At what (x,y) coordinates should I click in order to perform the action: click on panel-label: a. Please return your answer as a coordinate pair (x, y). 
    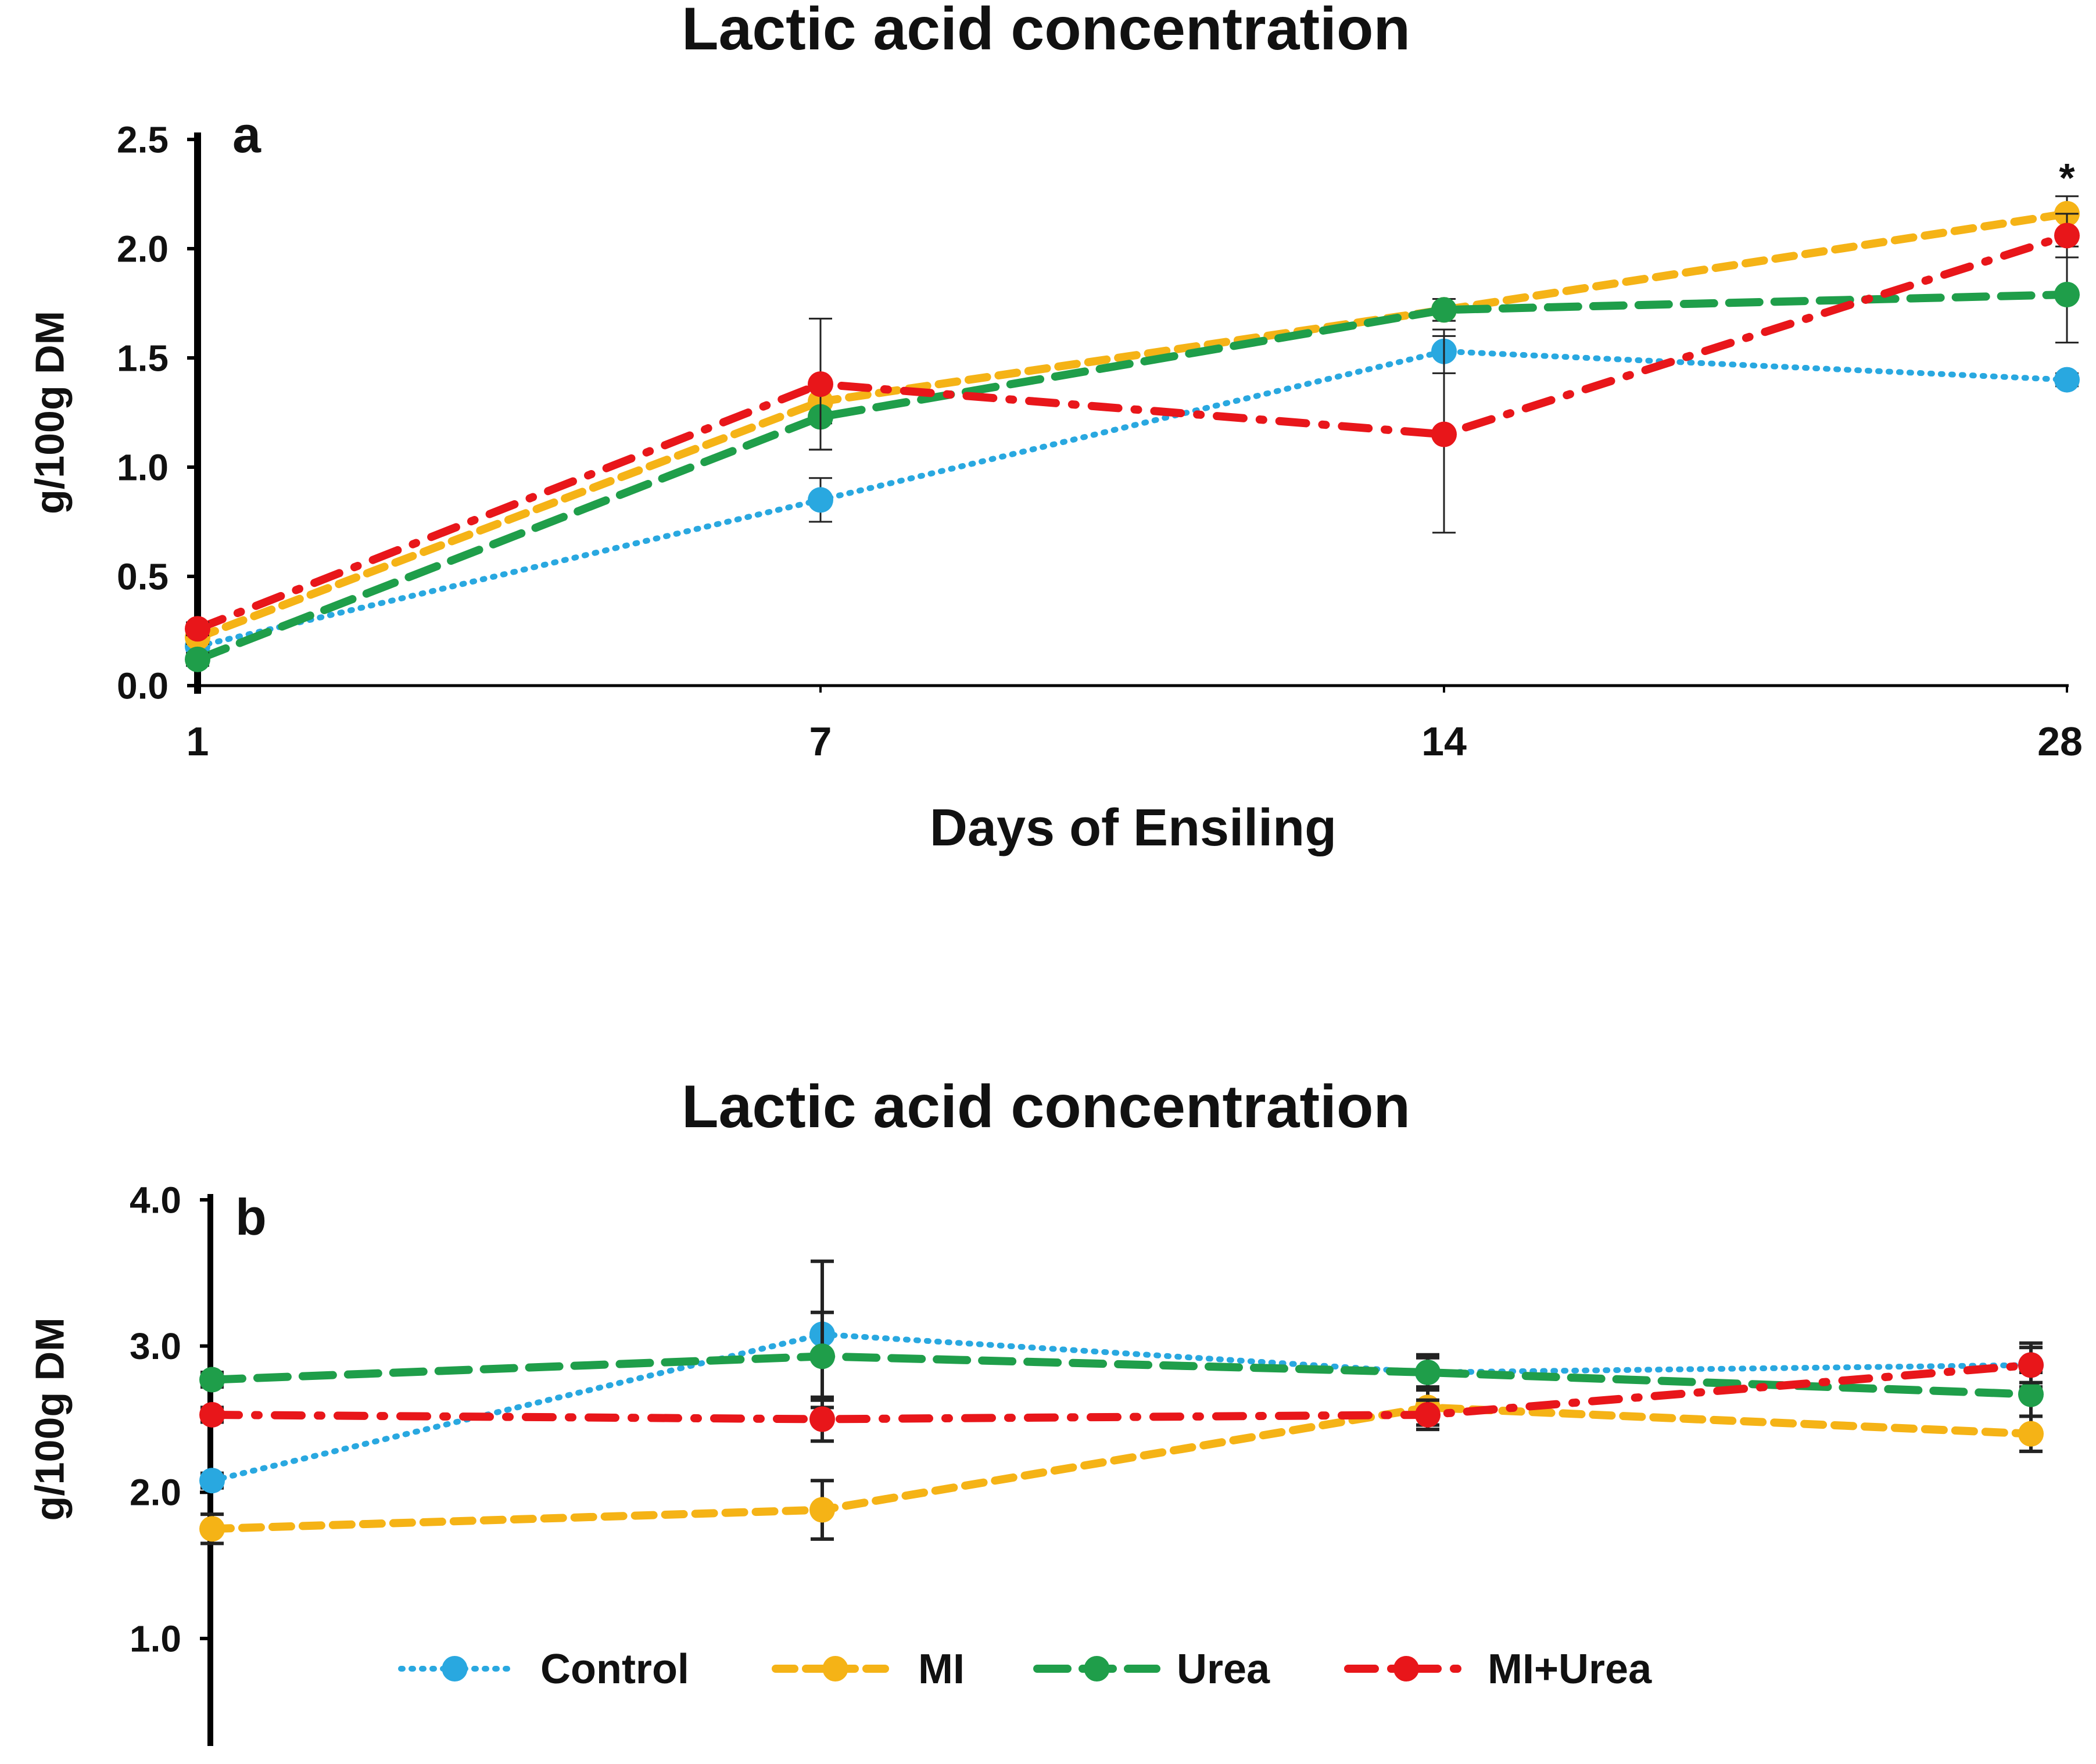
    Looking at the image, I should click on (247, 134).